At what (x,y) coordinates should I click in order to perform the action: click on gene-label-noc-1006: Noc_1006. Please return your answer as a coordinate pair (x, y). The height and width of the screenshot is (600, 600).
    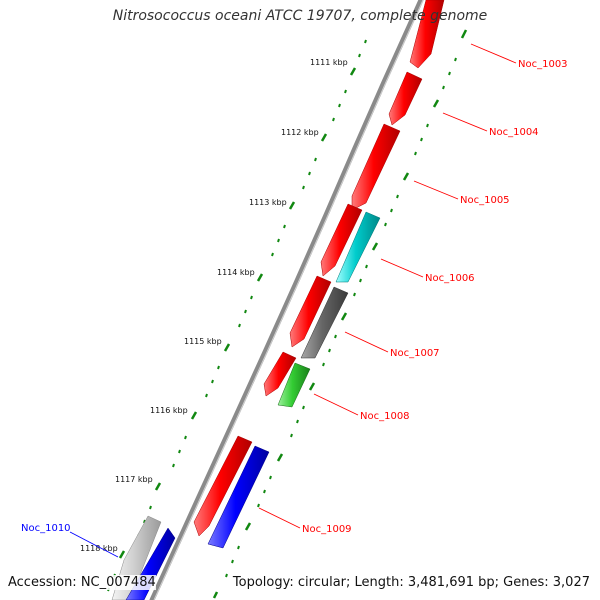
    Looking at the image, I should click on (450, 278).